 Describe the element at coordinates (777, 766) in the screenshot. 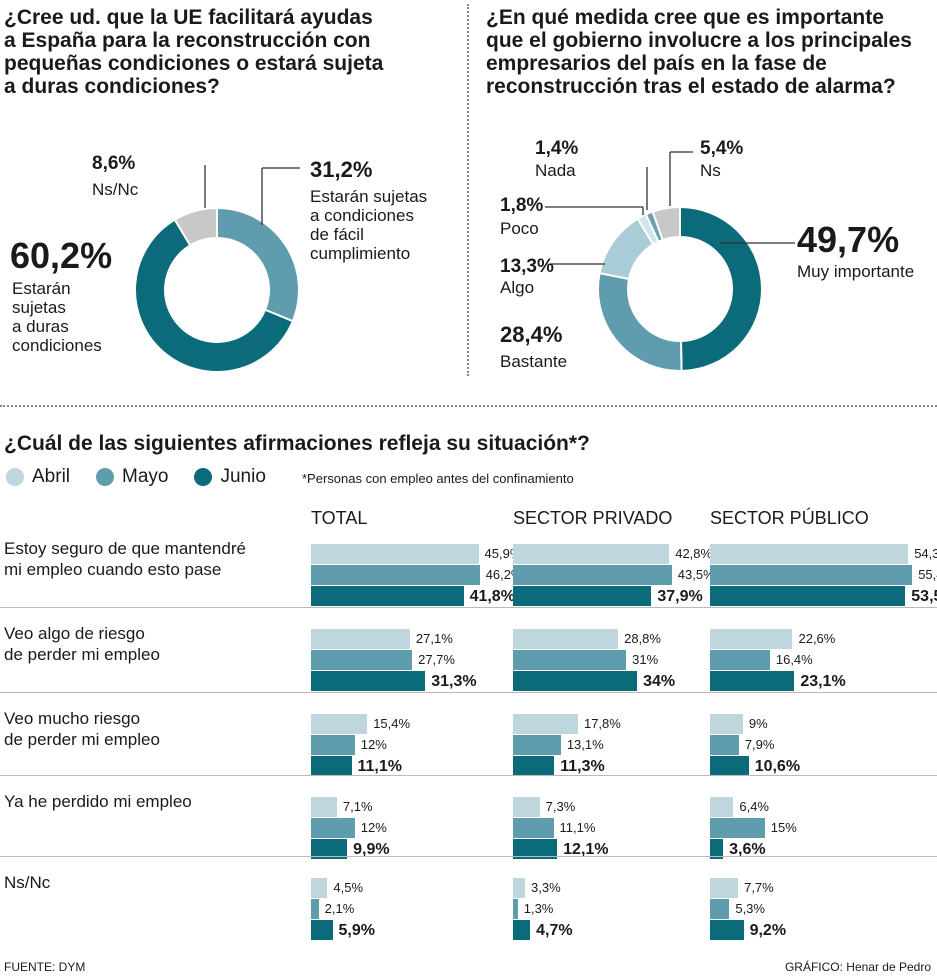

I see `bar-value-label: 10,6%` at that location.